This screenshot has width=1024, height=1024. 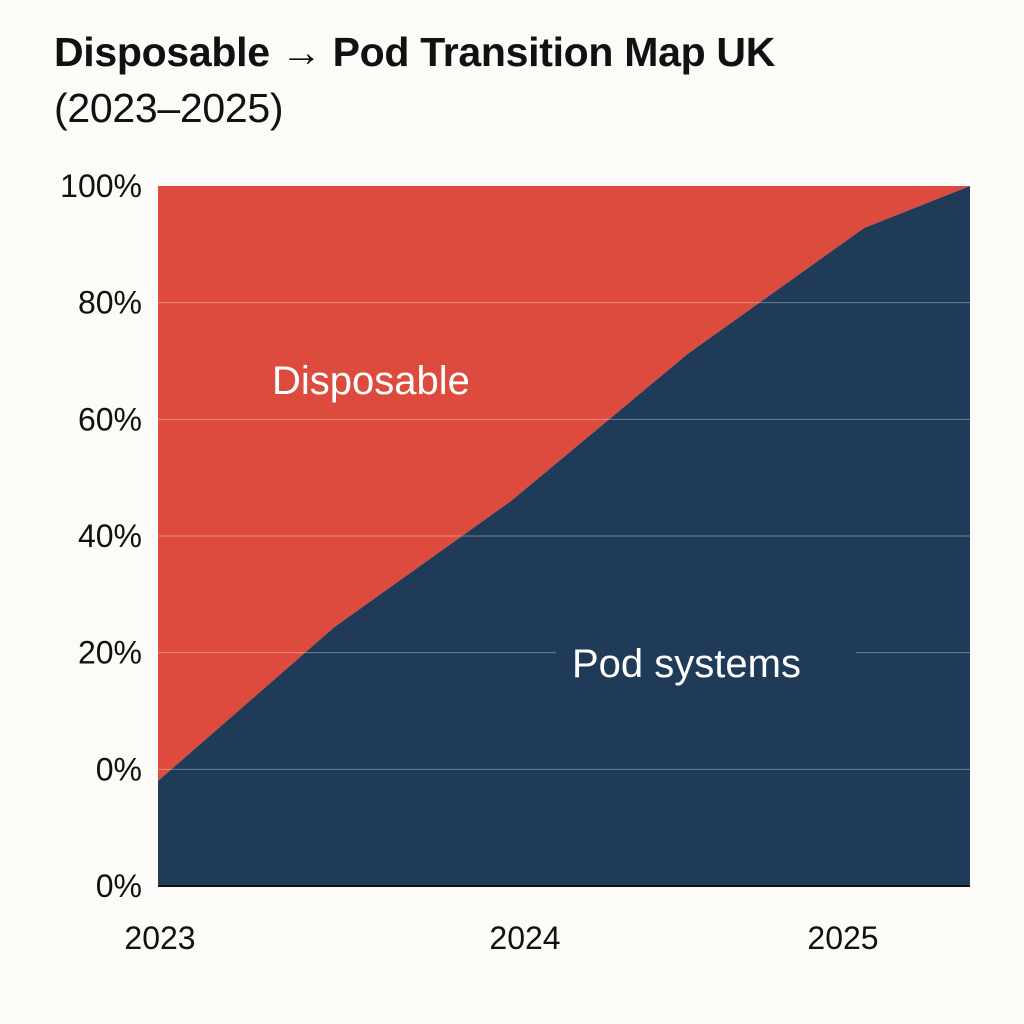 I want to click on x-tick-label: 2024, so click(x=524, y=938).